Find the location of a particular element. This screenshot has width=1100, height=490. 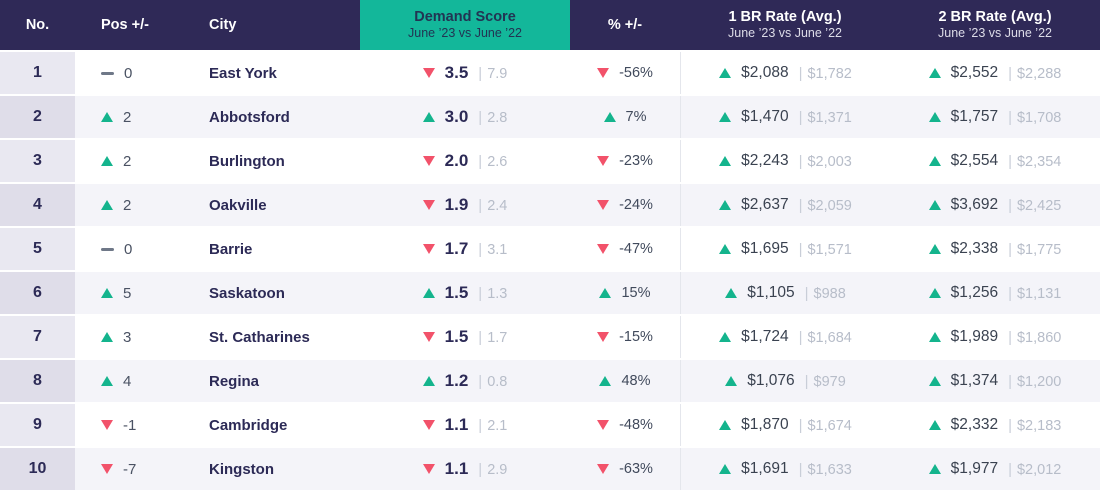

percent-change-value: -47% is located at coordinates (636, 249).